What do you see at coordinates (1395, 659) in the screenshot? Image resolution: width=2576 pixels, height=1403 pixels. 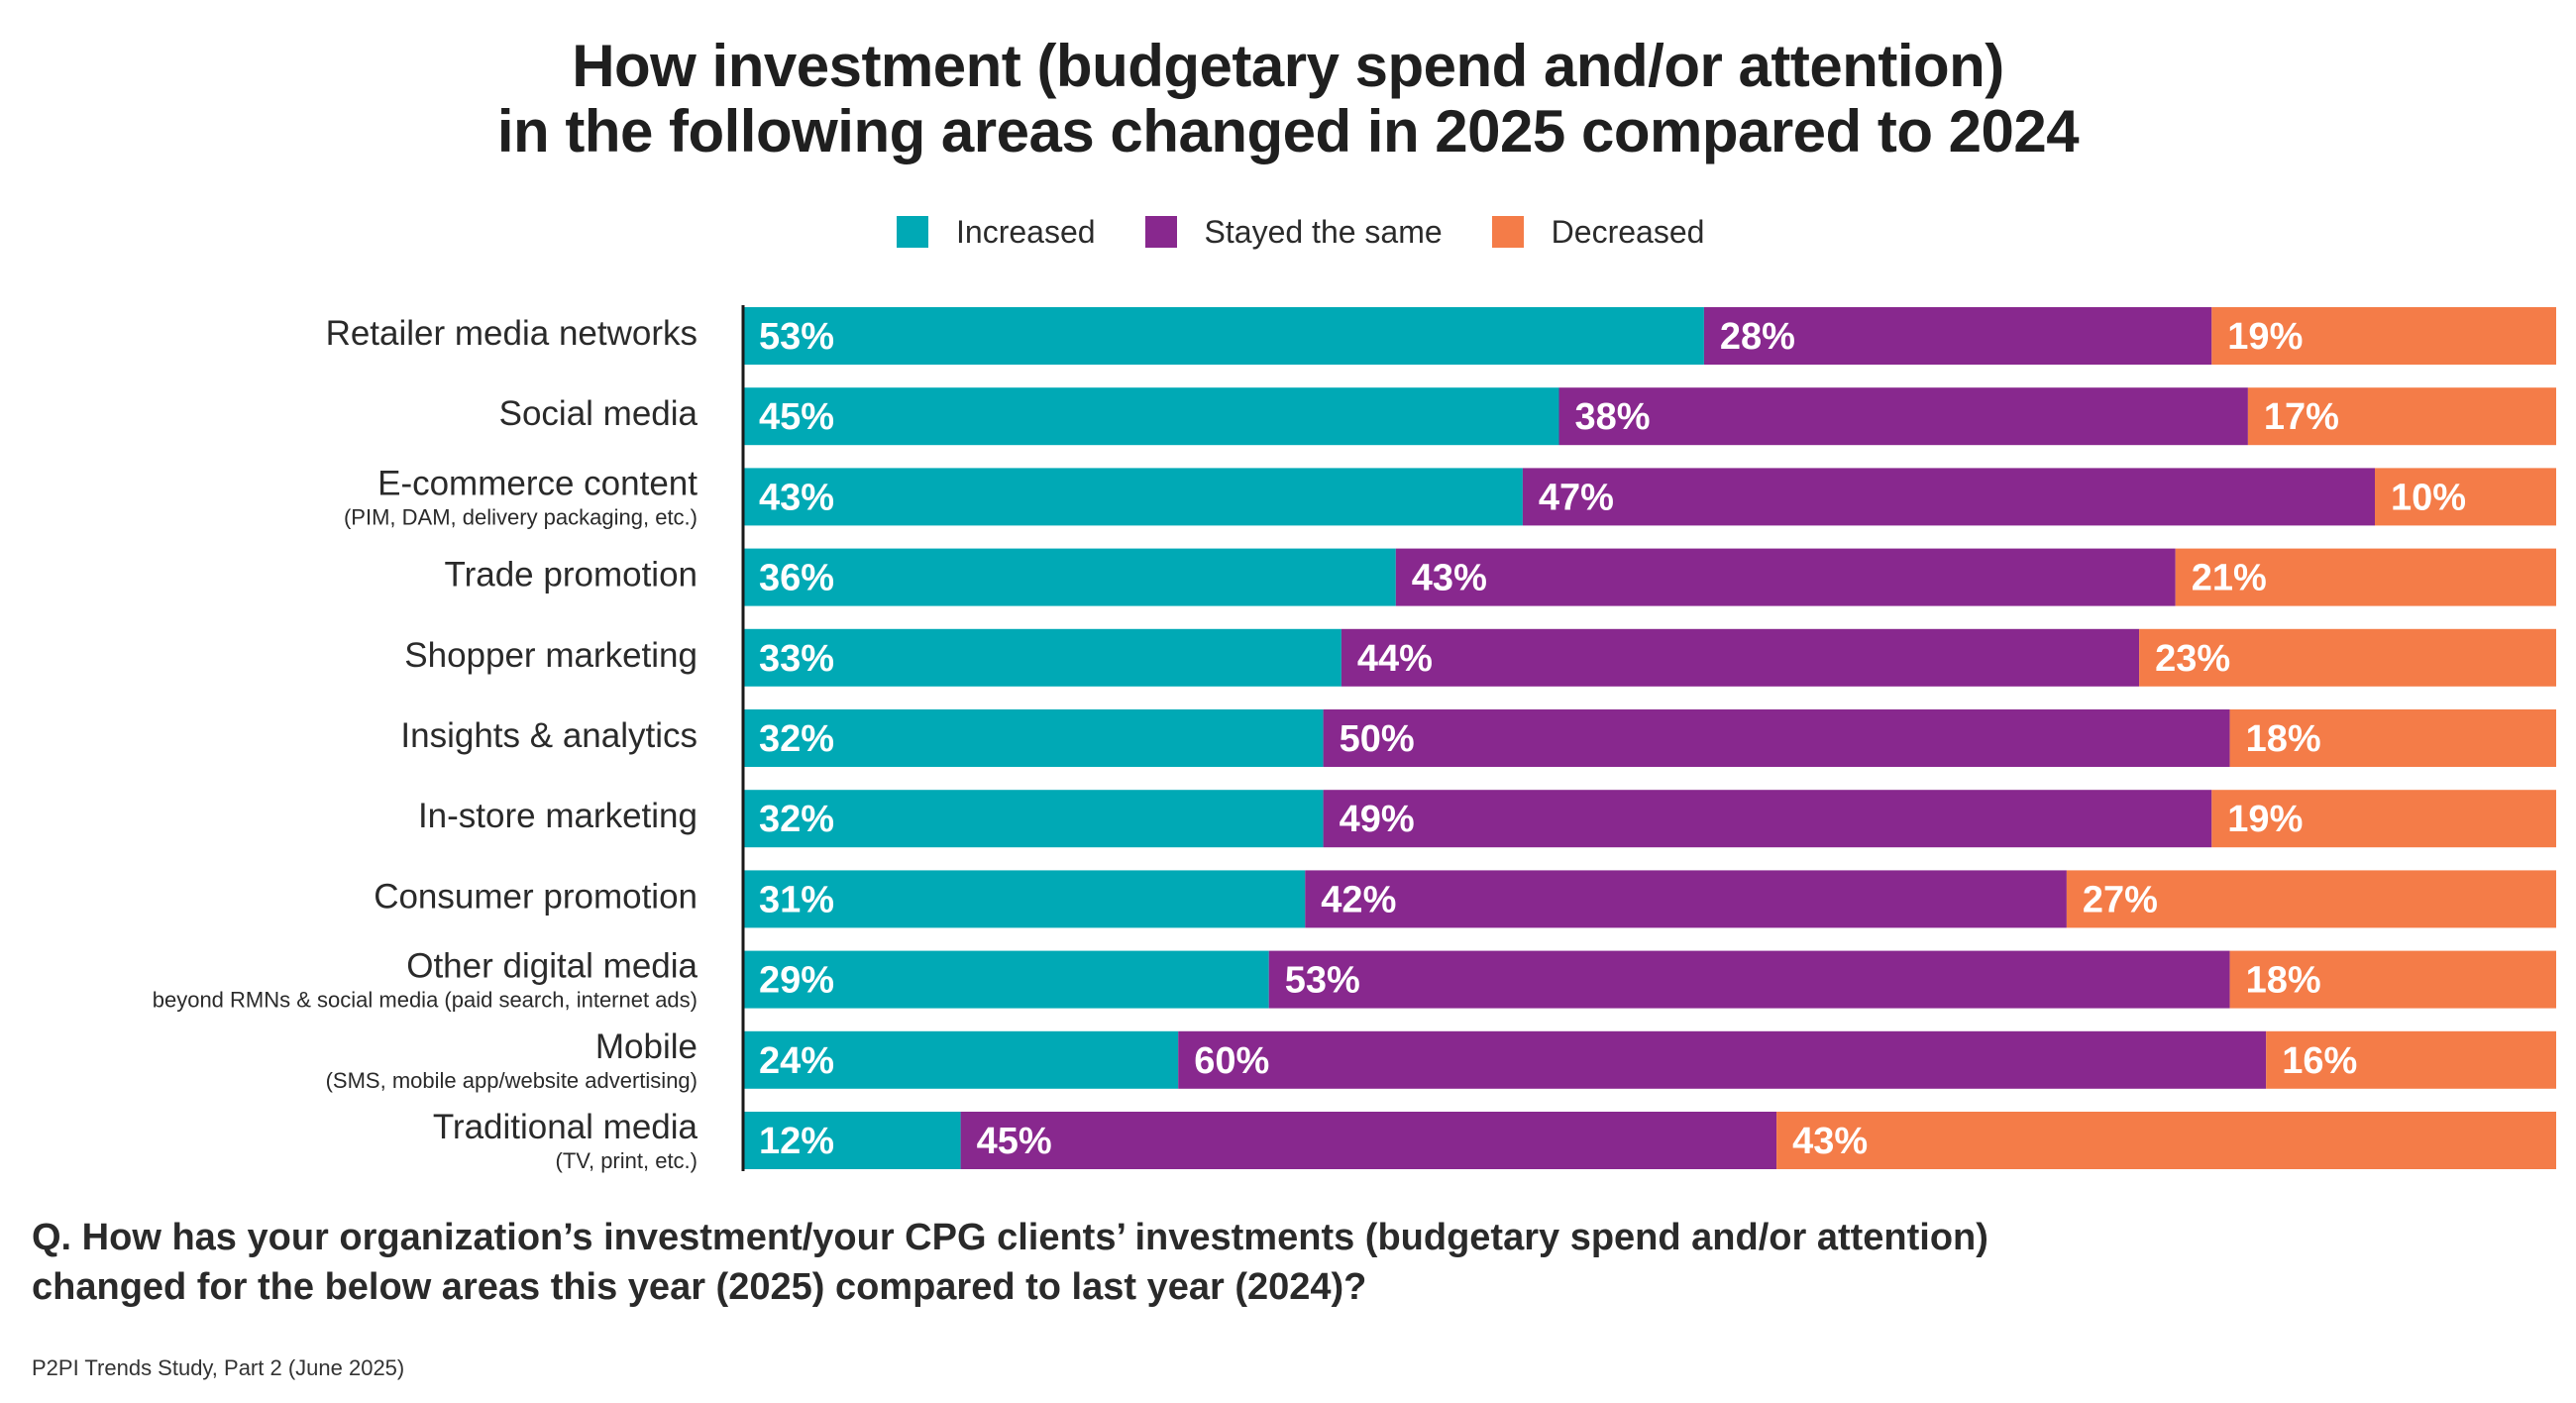 I see `data-label-shopper-marketing-stayed-the-same: 44%` at bounding box center [1395, 659].